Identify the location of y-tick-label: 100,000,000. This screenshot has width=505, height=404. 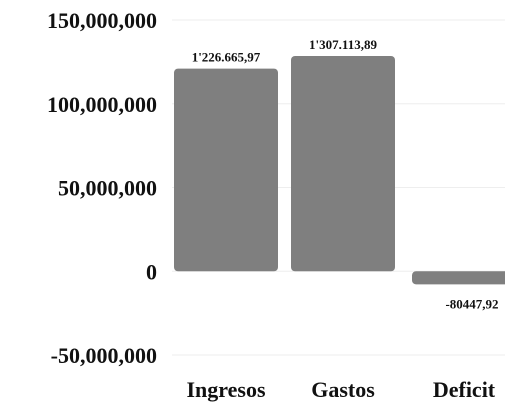
(102, 104).